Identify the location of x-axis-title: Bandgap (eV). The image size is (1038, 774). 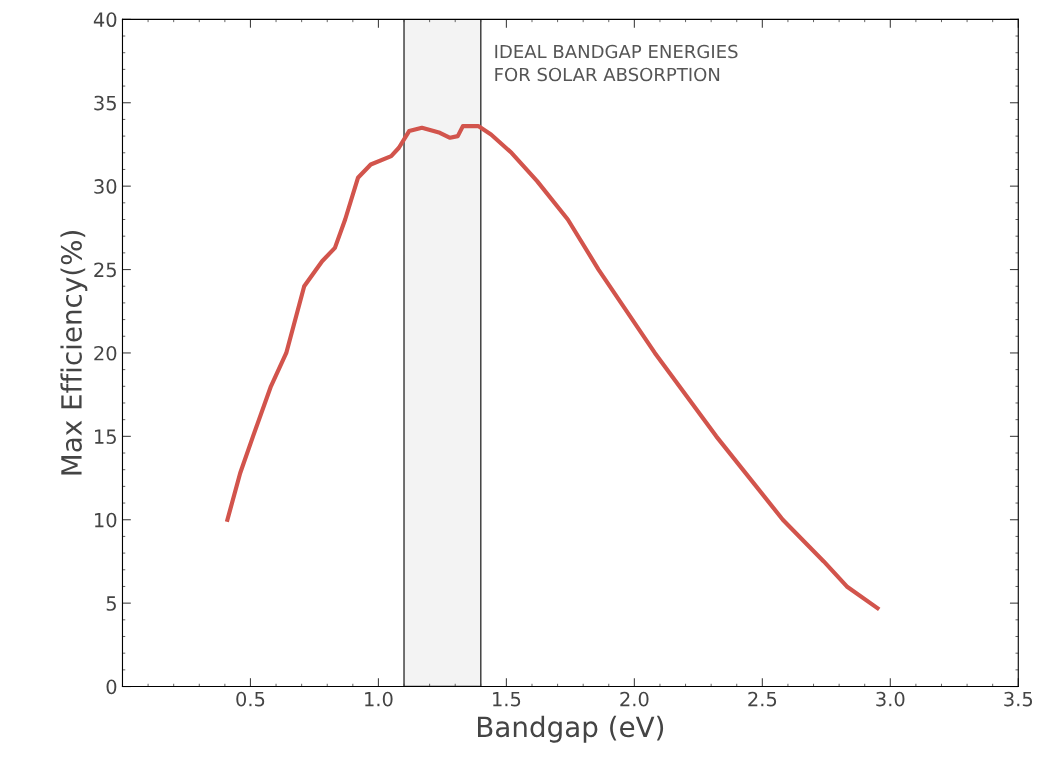
(571, 729).